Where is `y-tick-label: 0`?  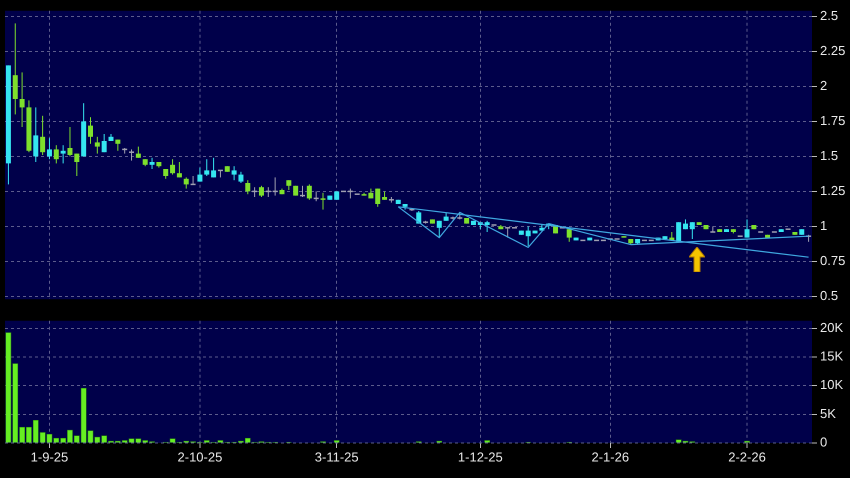 y-tick-label: 0 is located at coordinates (824, 442).